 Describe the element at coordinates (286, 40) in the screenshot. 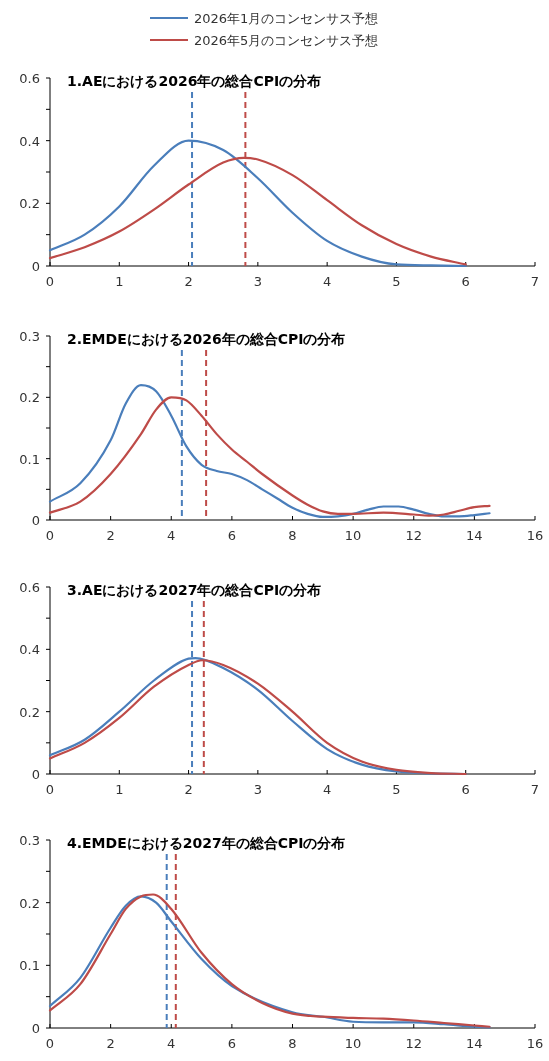

I see `legend-label: 2026年5月のコンセンサス予想` at that location.